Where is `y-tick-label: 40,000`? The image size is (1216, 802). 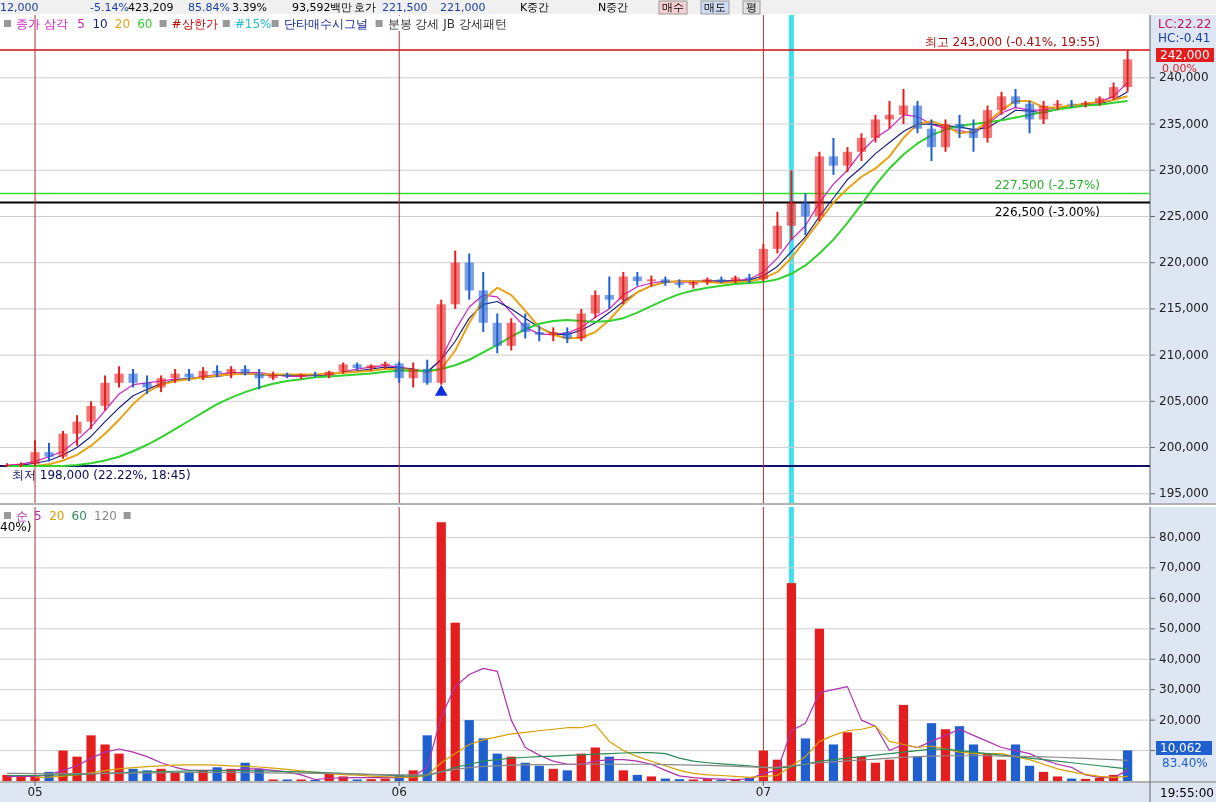 y-tick-label: 40,000 is located at coordinates (1180, 658).